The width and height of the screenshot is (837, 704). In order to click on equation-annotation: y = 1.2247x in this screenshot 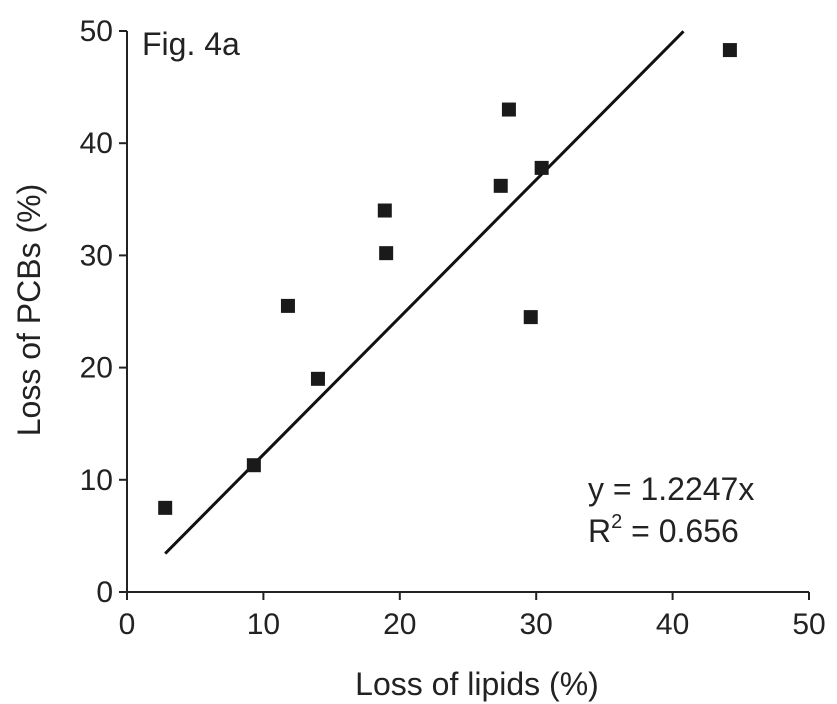, I will do `click(671, 489)`.